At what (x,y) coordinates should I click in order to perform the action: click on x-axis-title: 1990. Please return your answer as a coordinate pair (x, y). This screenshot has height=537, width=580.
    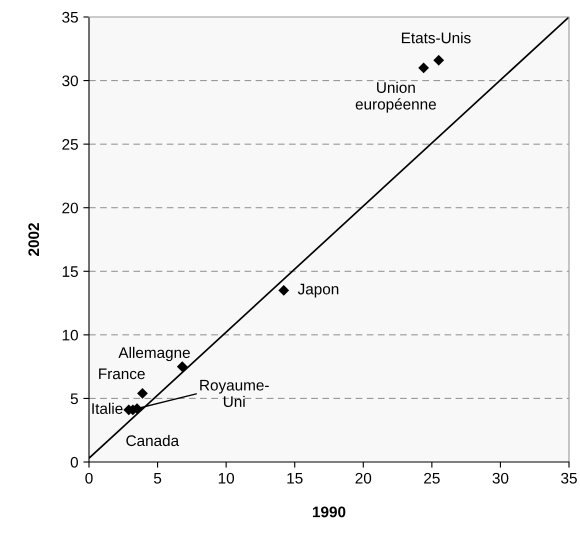
    Looking at the image, I should click on (329, 512).